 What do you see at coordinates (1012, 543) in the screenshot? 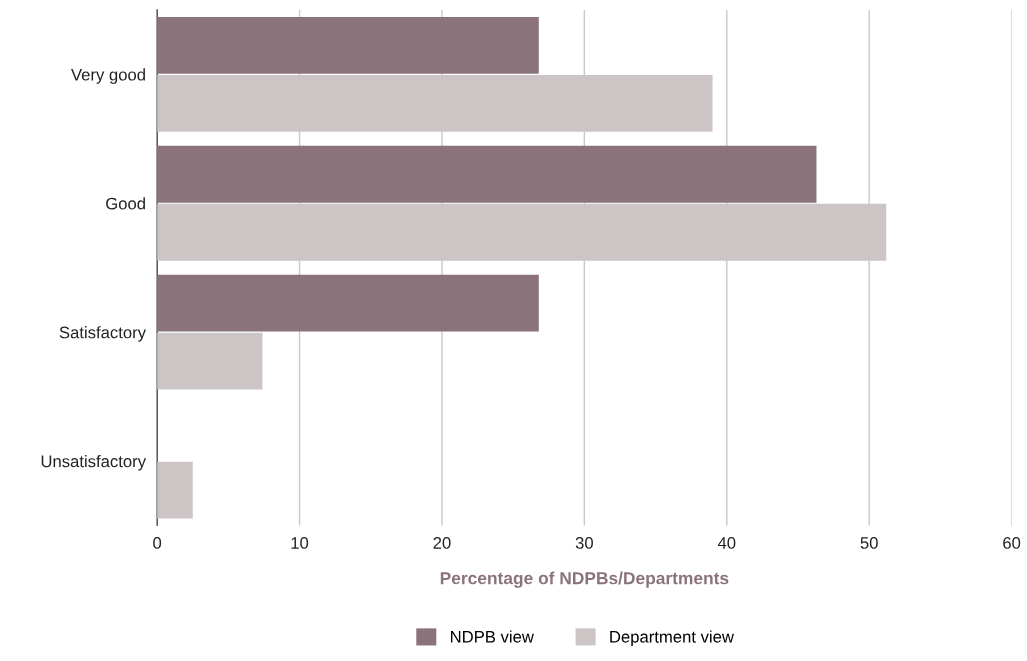
I see `x-tick-label: 60` at bounding box center [1012, 543].